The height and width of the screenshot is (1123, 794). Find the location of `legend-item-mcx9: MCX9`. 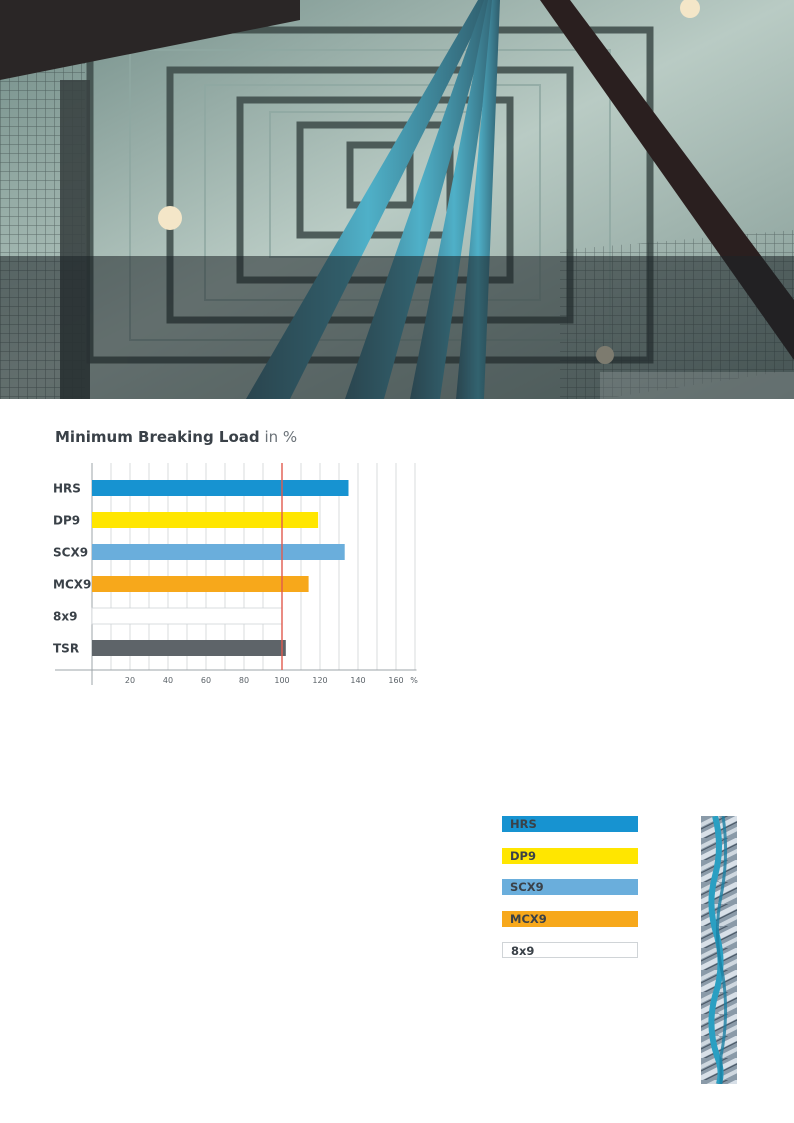

legend-item-mcx9: MCX9 is located at coordinates (570, 918).